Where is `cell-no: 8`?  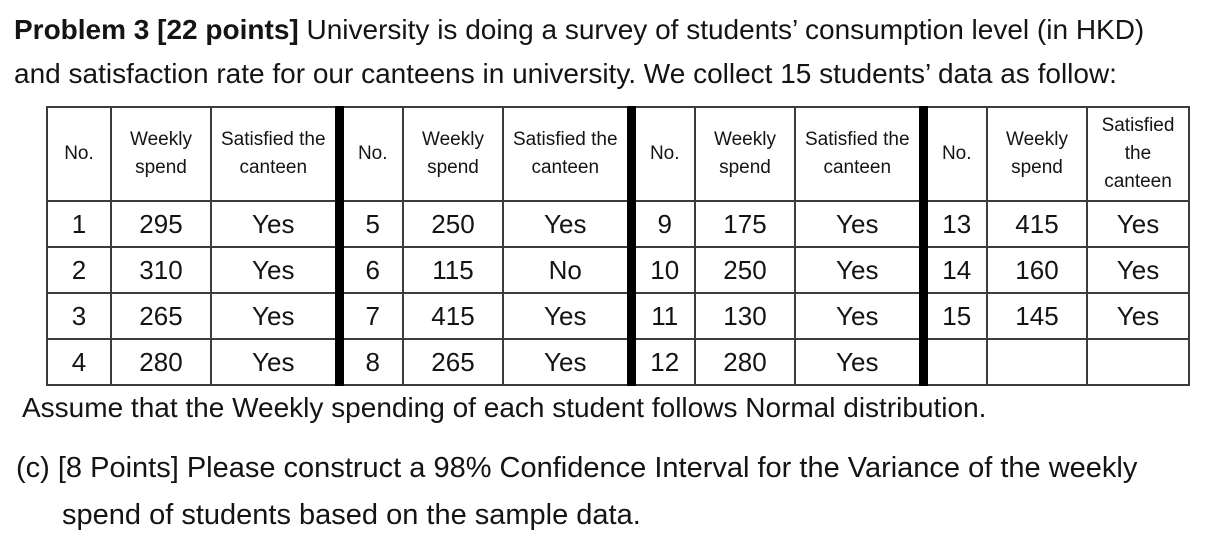
cell-no: 8 is located at coordinates (369, 362).